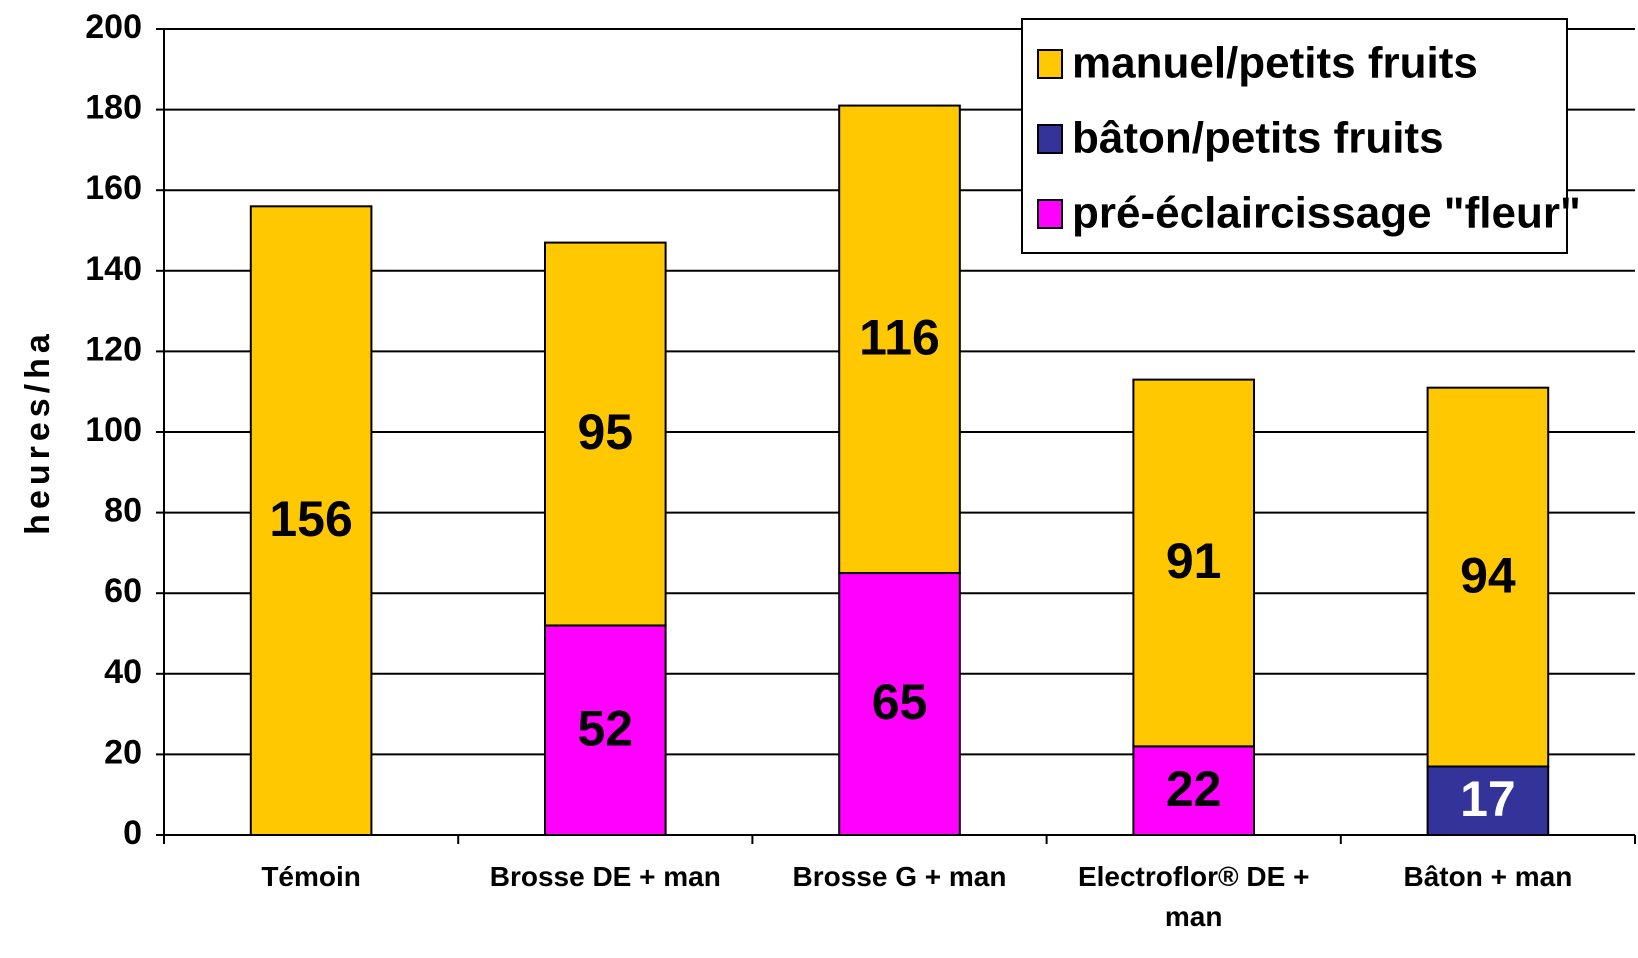 This screenshot has height=958, width=1638. I want to click on legend-label: bâton/petits fruits, so click(1258, 138).